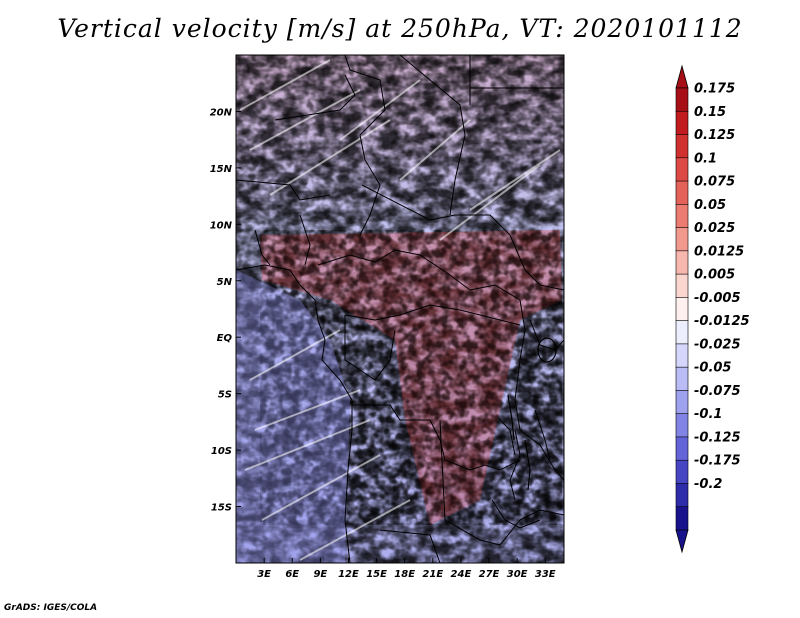  Describe the element at coordinates (714, 182) in the screenshot. I see `colorbar-label: 0.075` at that location.